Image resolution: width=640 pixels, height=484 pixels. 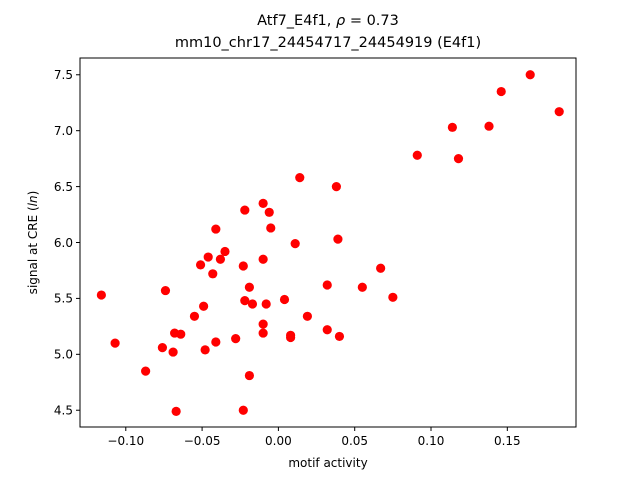 What do you see at coordinates (63, 243) in the screenshot?
I see `y-tick-label-3: 6.0` at bounding box center [63, 243].